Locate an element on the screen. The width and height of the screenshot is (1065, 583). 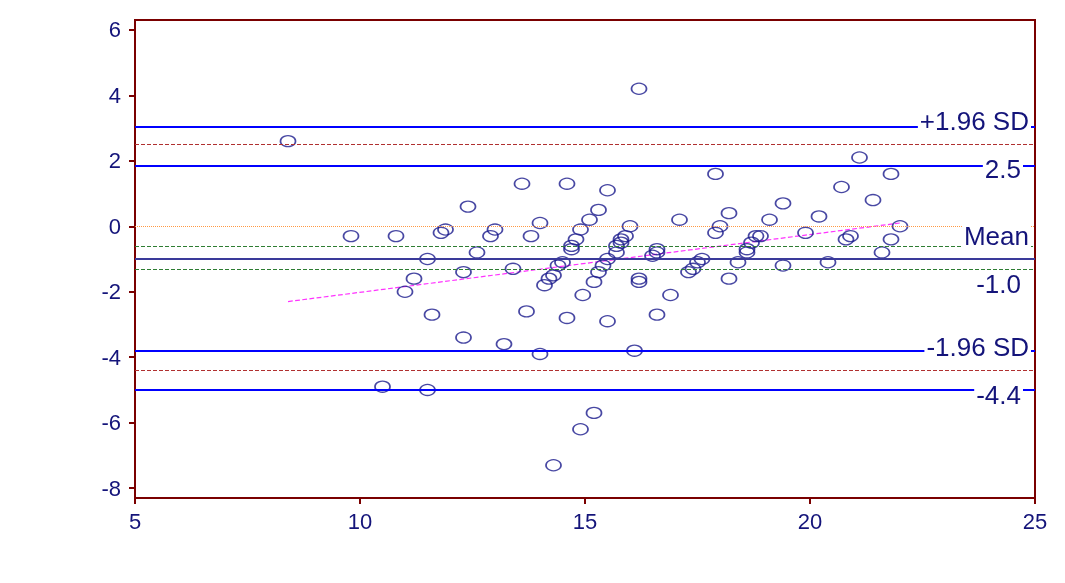
x-tick-label: 15 is located at coordinates (585, 521).